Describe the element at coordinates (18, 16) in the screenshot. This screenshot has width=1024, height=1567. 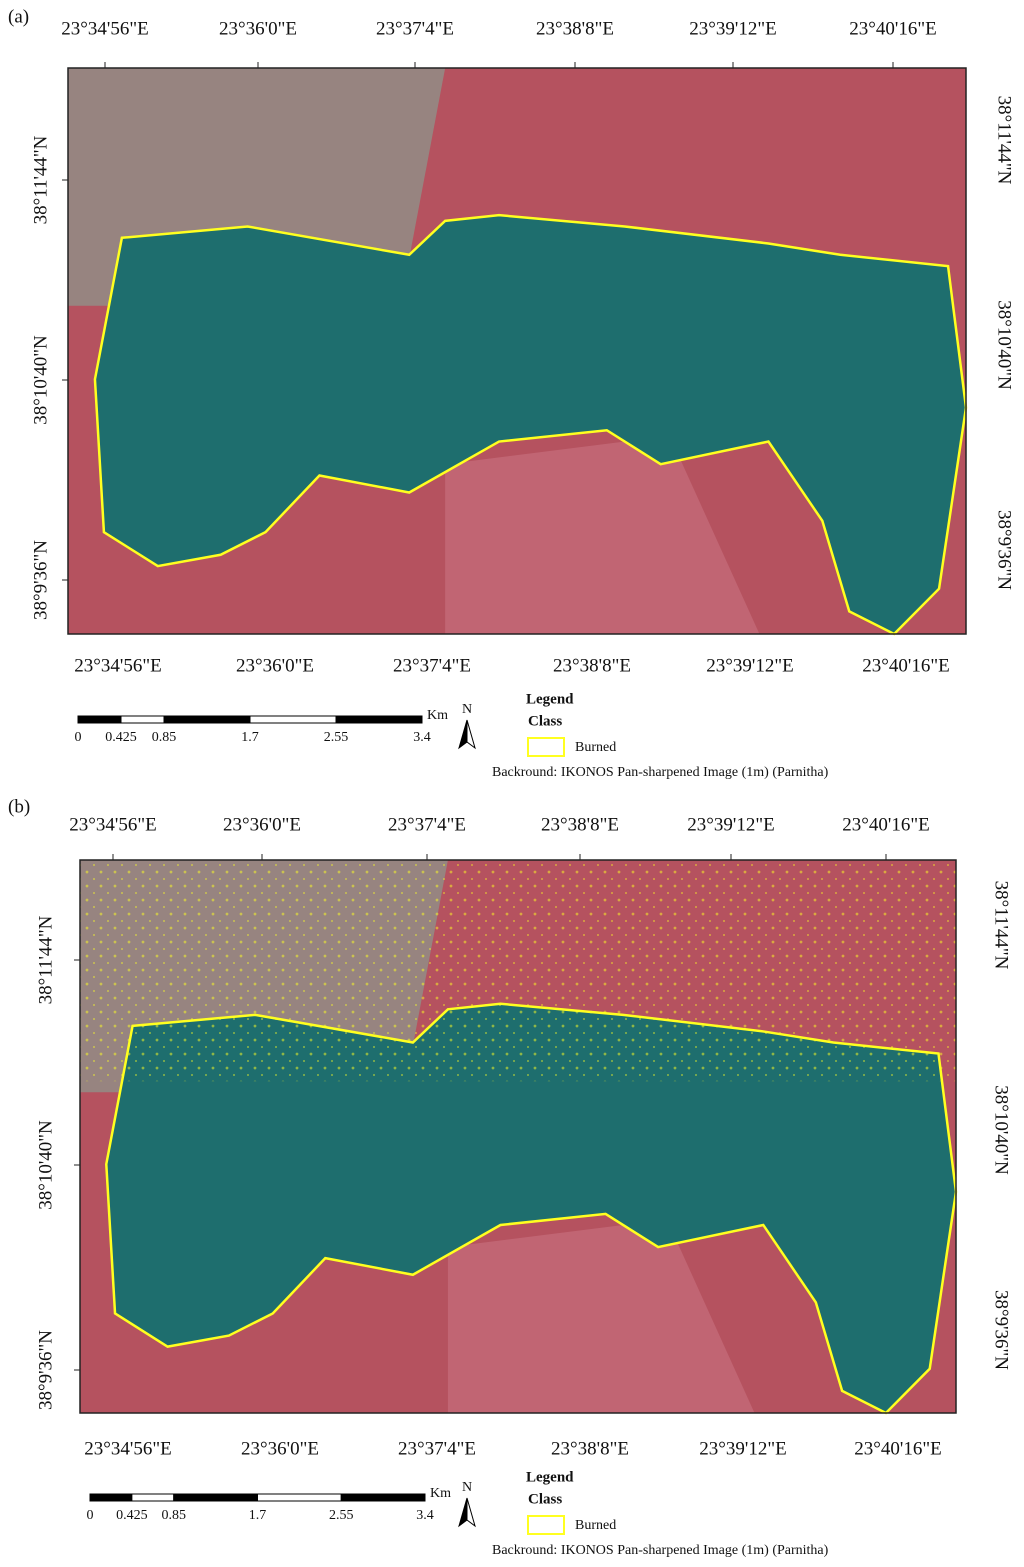
I see `panel-label: (a)` at that location.